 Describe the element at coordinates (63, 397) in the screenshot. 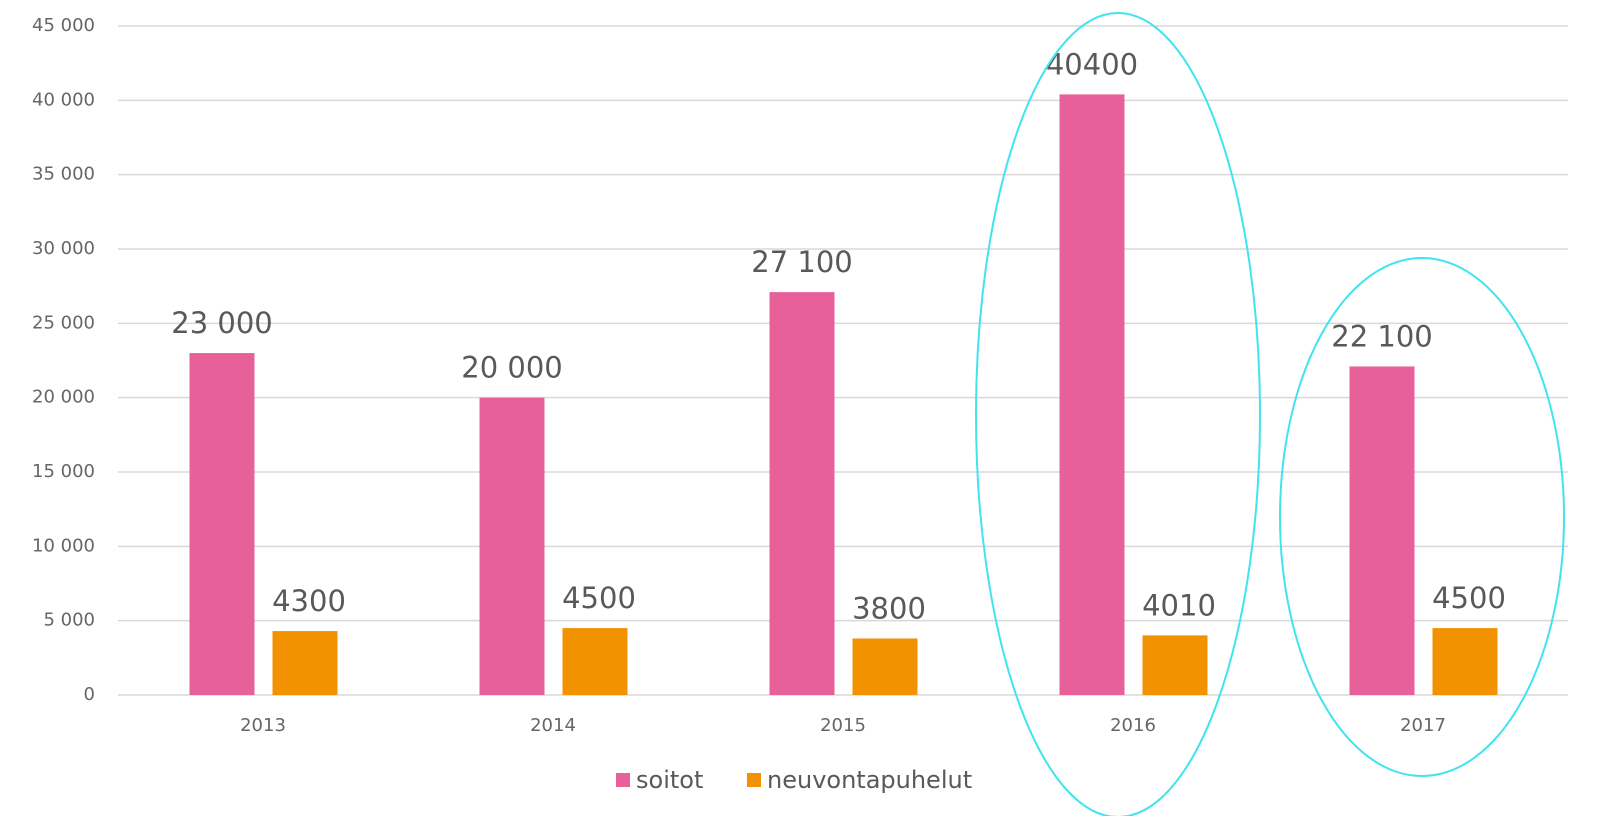

I see `y-tick-label: 20 000` at that location.